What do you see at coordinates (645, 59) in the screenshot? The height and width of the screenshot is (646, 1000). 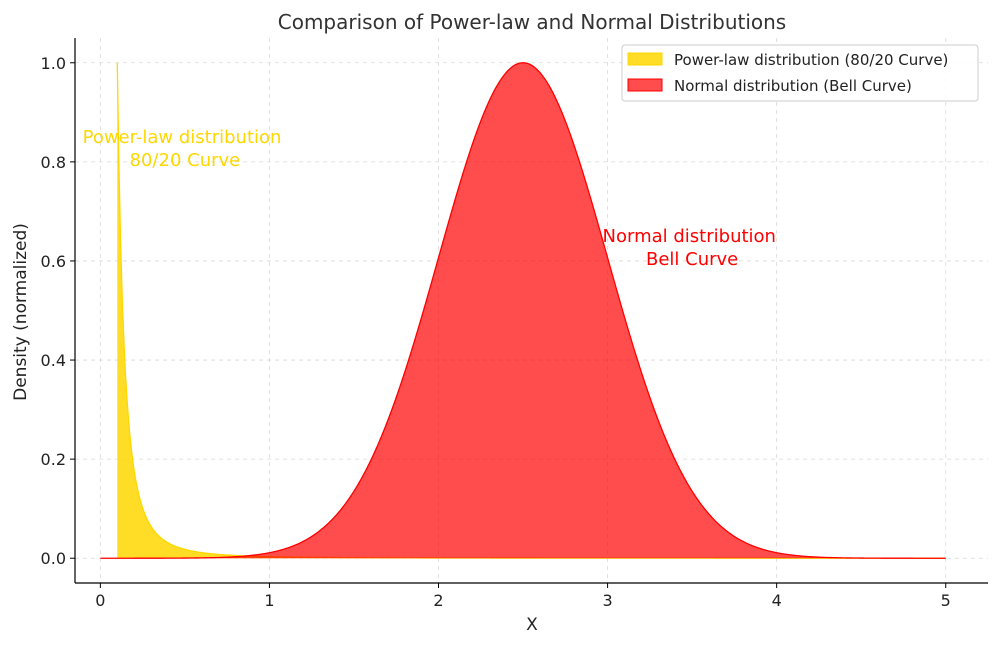 I see `legend-swatch-power-law` at bounding box center [645, 59].